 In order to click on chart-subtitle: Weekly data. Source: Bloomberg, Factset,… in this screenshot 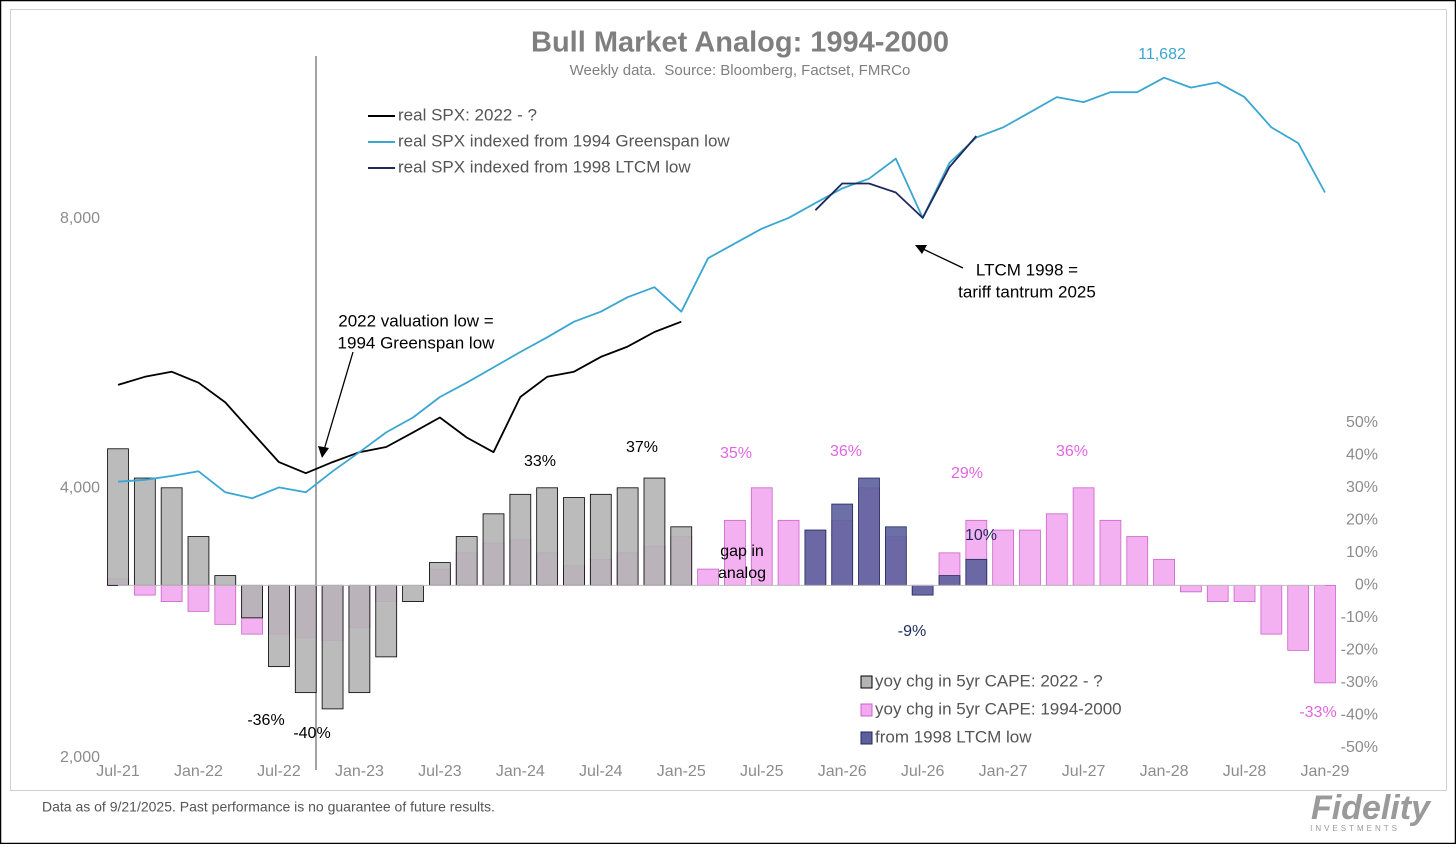, I will do `click(740, 70)`.